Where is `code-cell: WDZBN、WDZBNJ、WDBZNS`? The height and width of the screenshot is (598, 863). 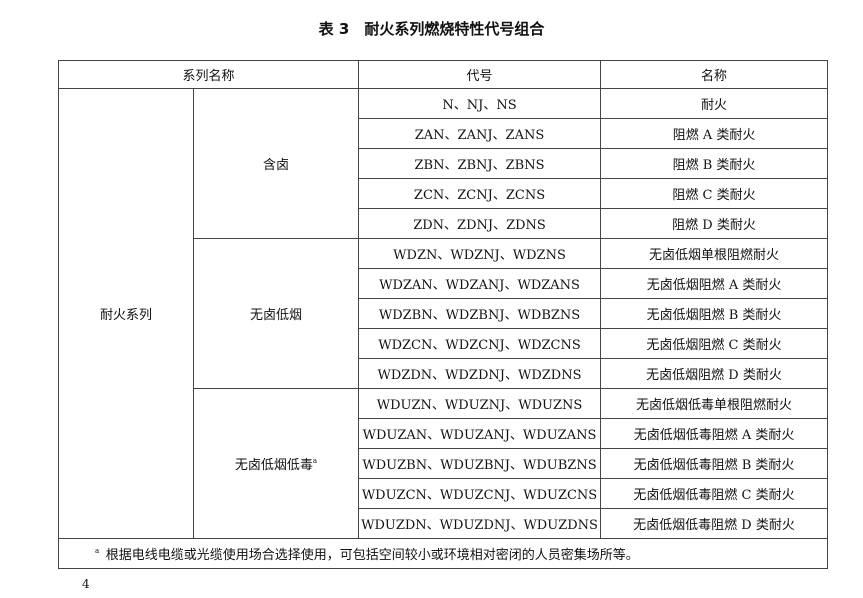 code-cell: WDZBN、WDZBNJ、WDBZNS is located at coordinates (480, 313).